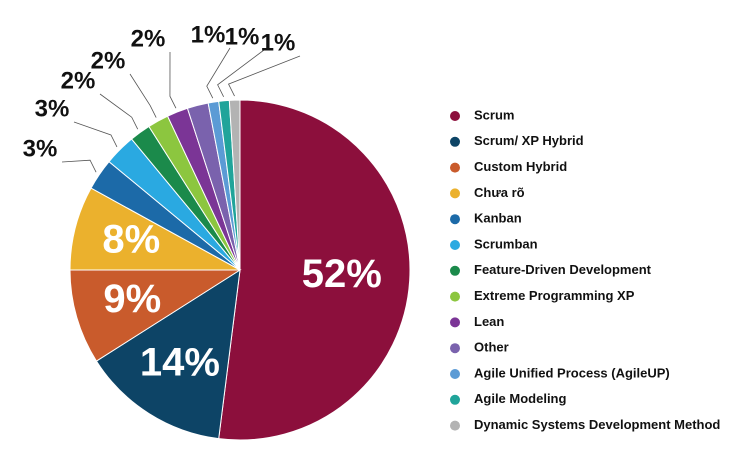 The width and height of the screenshot is (754, 455). I want to click on legend-label: Scrum/ XP Hybrid, so click(529, 140).